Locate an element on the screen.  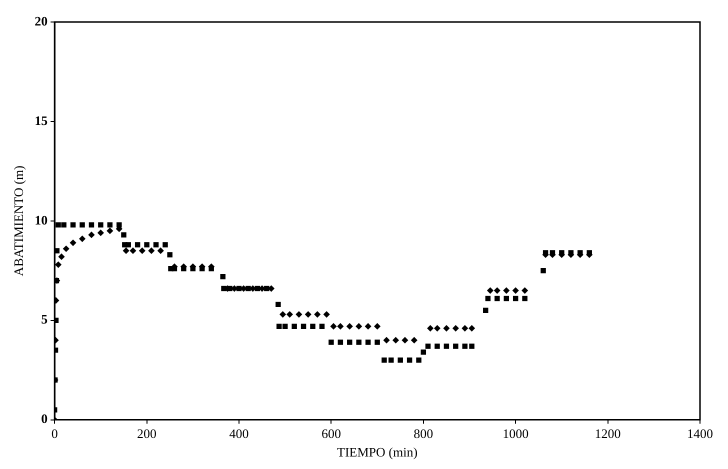
x-tick-label: 200 is located at coordinates (147, 434).